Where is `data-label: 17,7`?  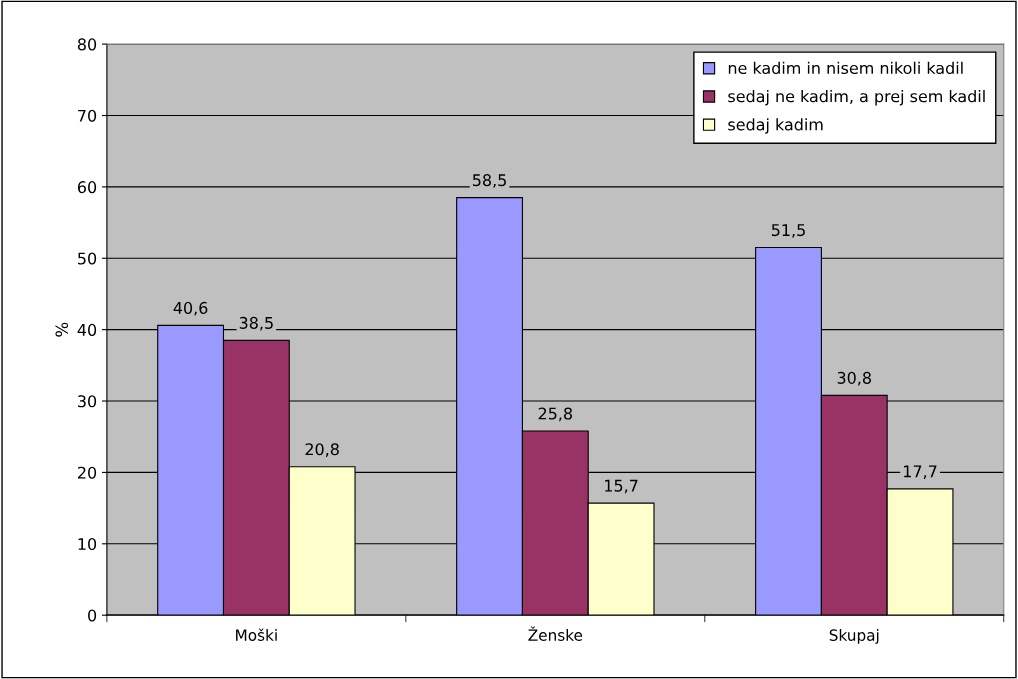 data-label: 17,7 is located at coordinates (920, 472).